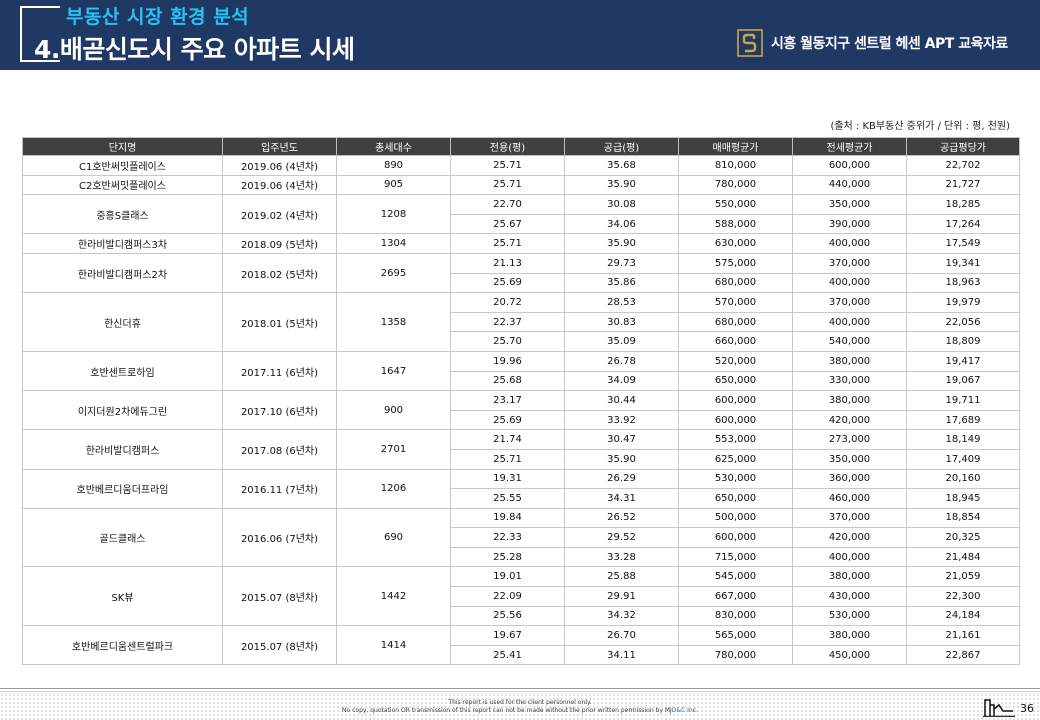 The width and height of the screenshot is (1040, 720). Describe the element at coordinates (963, 185) in the screenshot. I see `per-pyeong-cell: 21,727` at that location.